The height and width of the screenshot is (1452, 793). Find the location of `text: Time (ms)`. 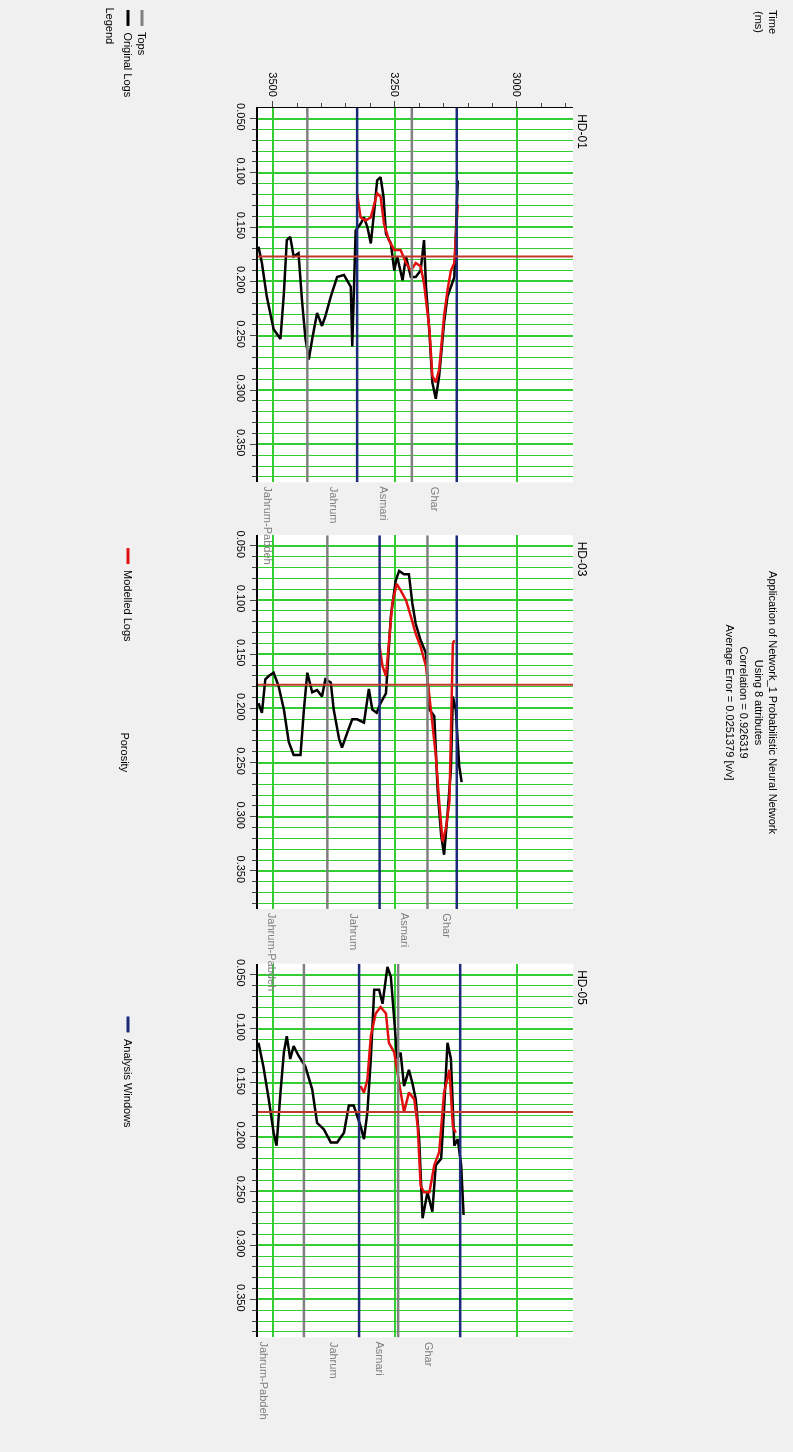

text: Time (ms) is located at coordinates (765, 22).